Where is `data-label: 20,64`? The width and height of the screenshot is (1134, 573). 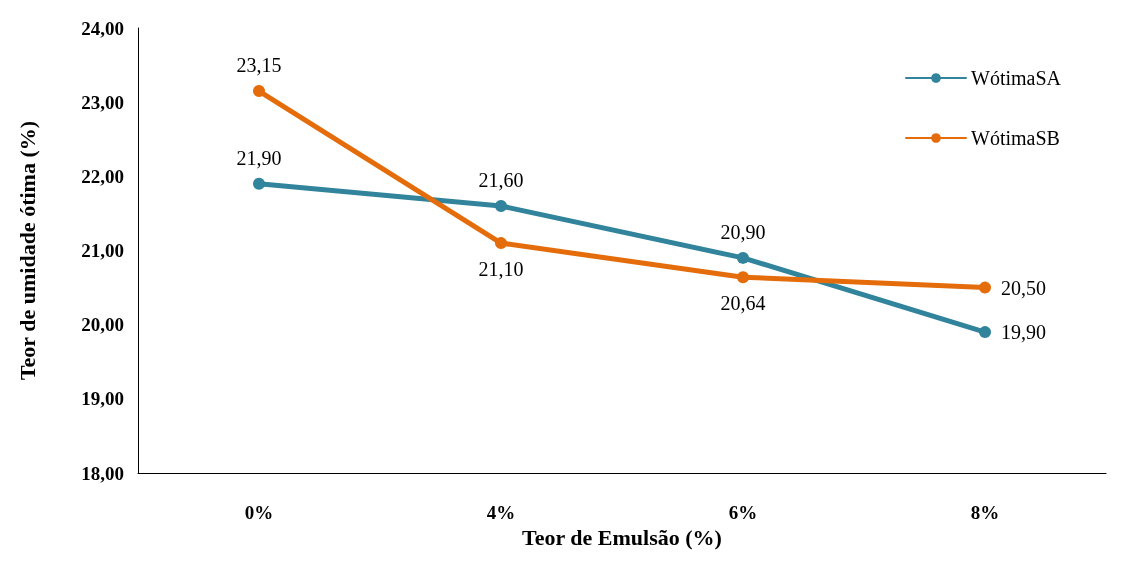 data-label: 20,64 is located at coordinates (743, 303).